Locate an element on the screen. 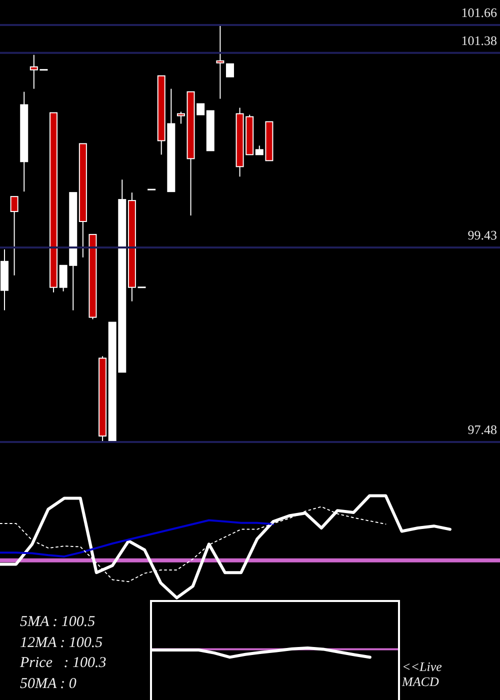  text: Price : 100.3 is located at coordinates (64, 663).